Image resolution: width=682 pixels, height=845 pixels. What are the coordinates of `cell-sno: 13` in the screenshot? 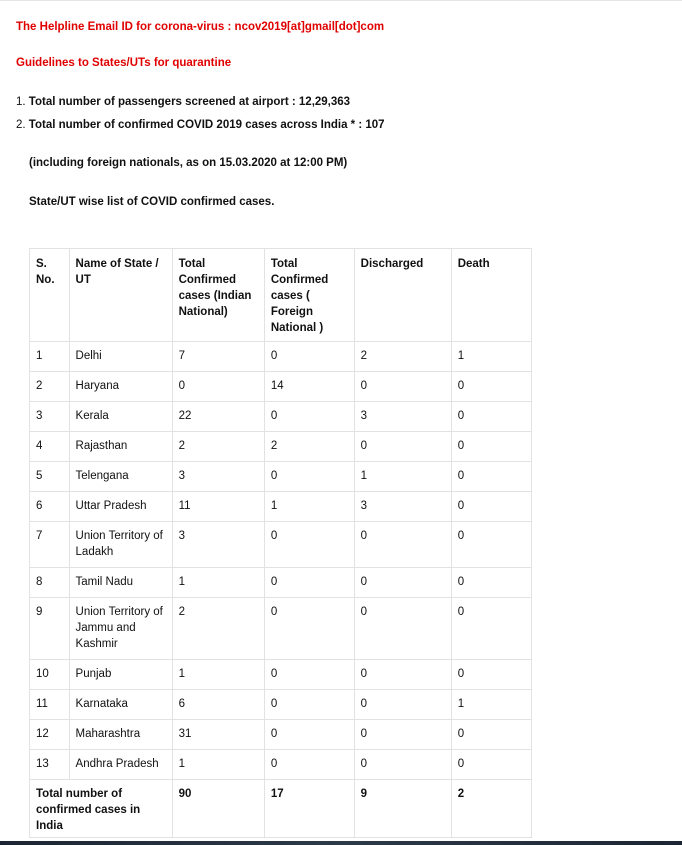 It's located at (49, 764).